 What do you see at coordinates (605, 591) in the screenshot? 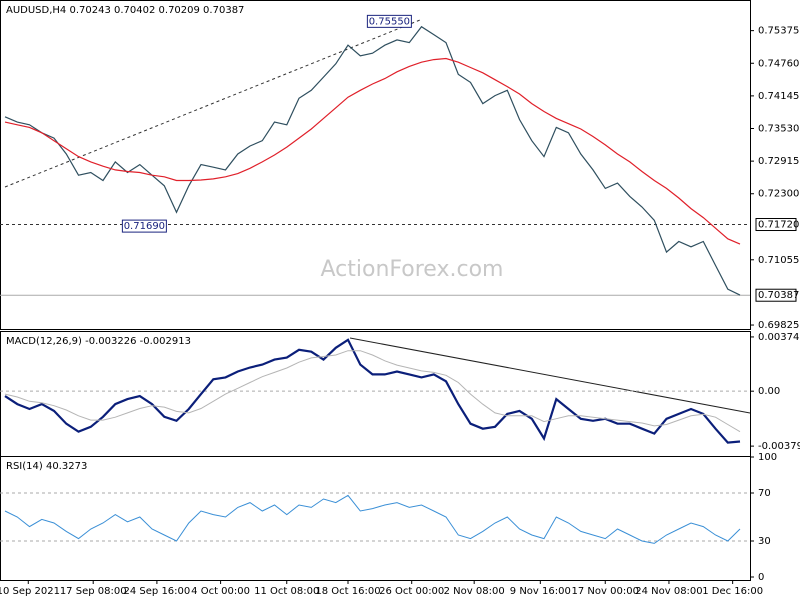
I see `x-tick-label: 17 Nov 00:00` at bounding box center [605, 591].